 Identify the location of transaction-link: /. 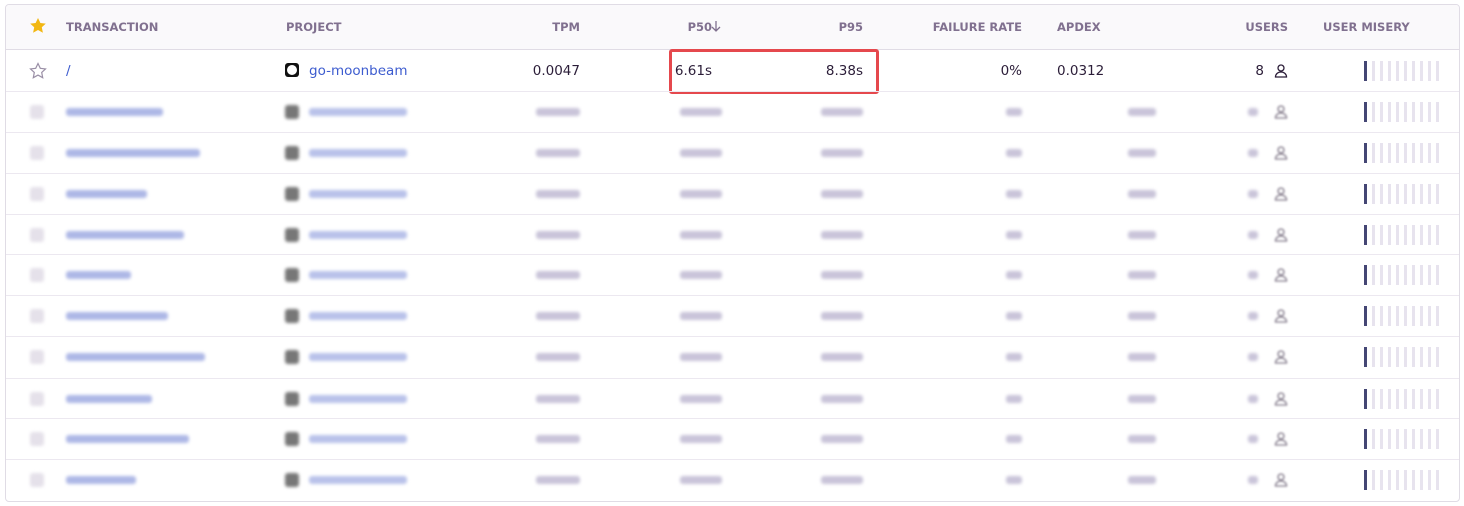
(68, 71).